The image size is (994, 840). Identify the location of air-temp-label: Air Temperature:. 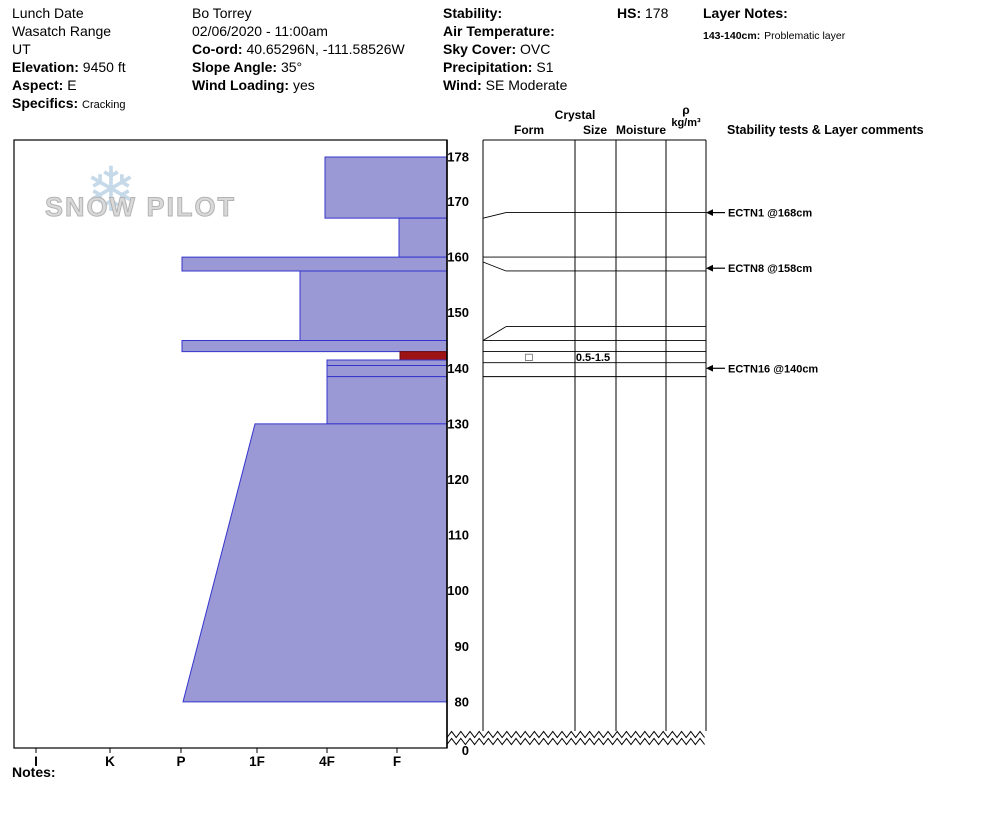
(499, 31).